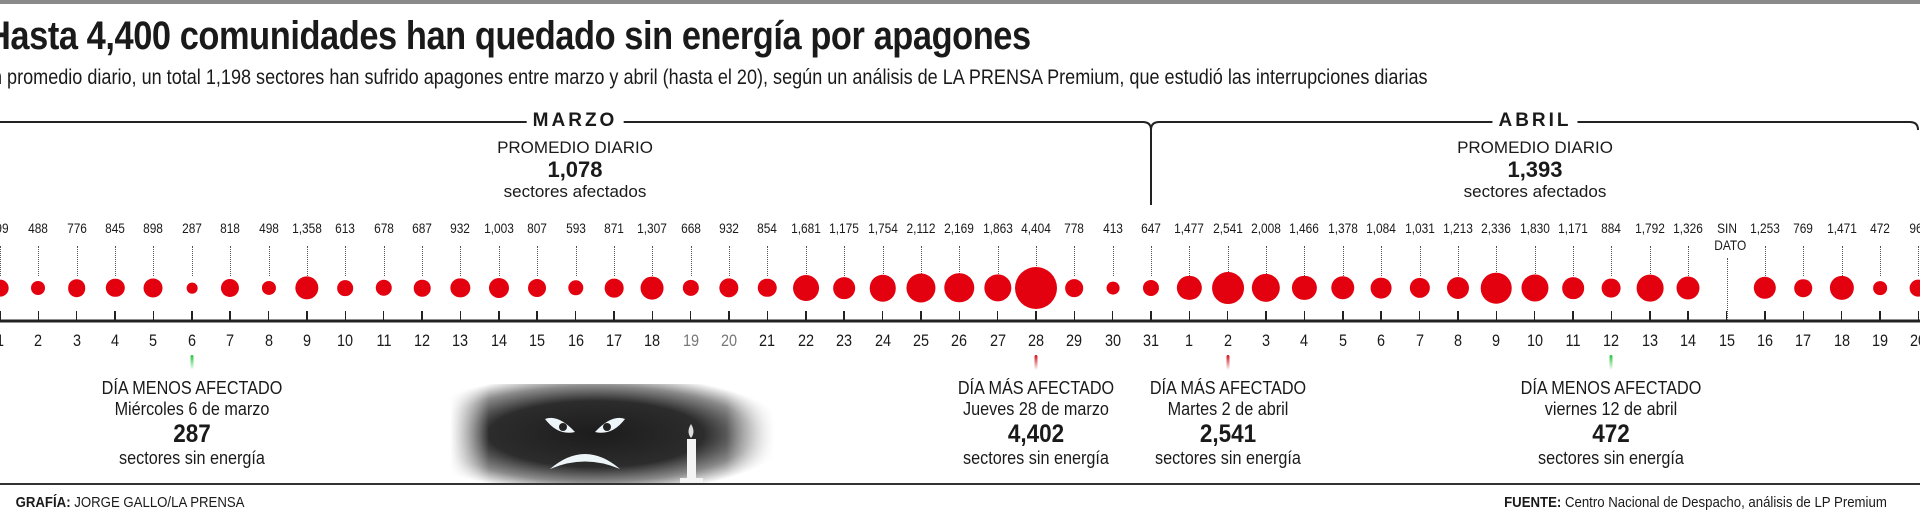  I want to click on day-label: 16, so click(575, 340).